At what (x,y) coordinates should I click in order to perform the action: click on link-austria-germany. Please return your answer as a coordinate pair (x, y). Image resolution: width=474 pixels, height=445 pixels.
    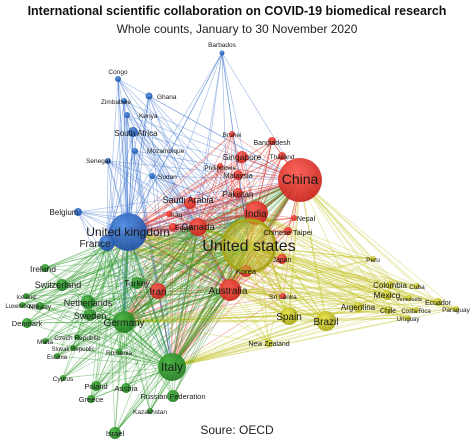
    Looking at the image, I should click on (125, 355).